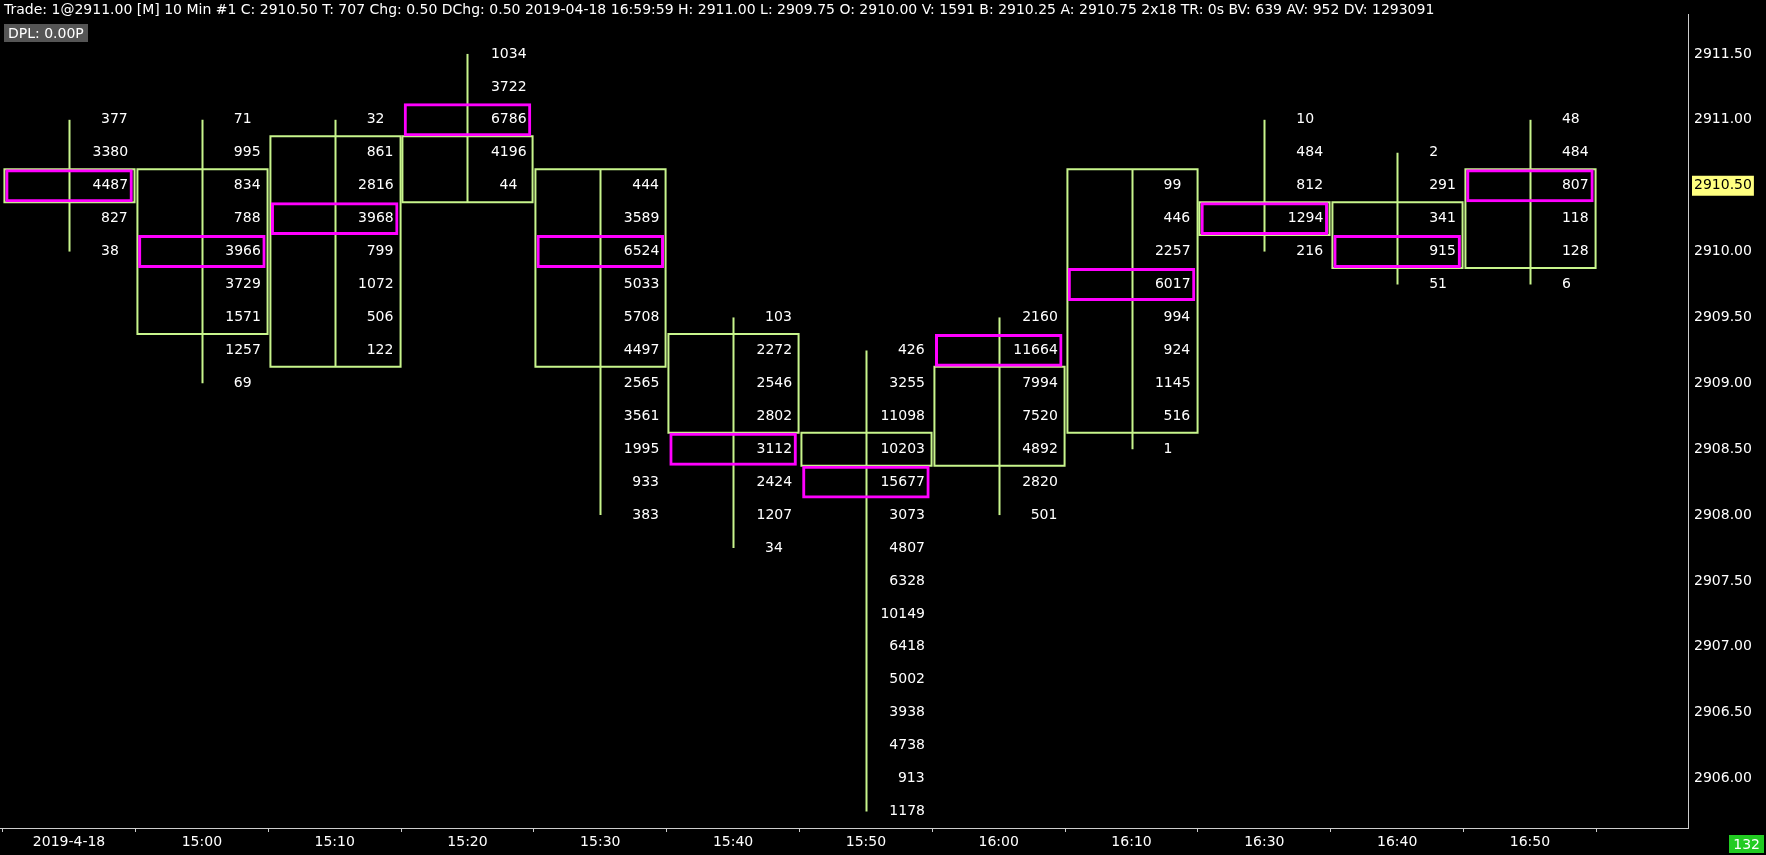 The width and height of the screenshot is (1766, 855). What do you see at coordinates (1723, 250) in the screenshot?
I see `y-tick-label: 2910.00` at bounding box center [1723, 250].